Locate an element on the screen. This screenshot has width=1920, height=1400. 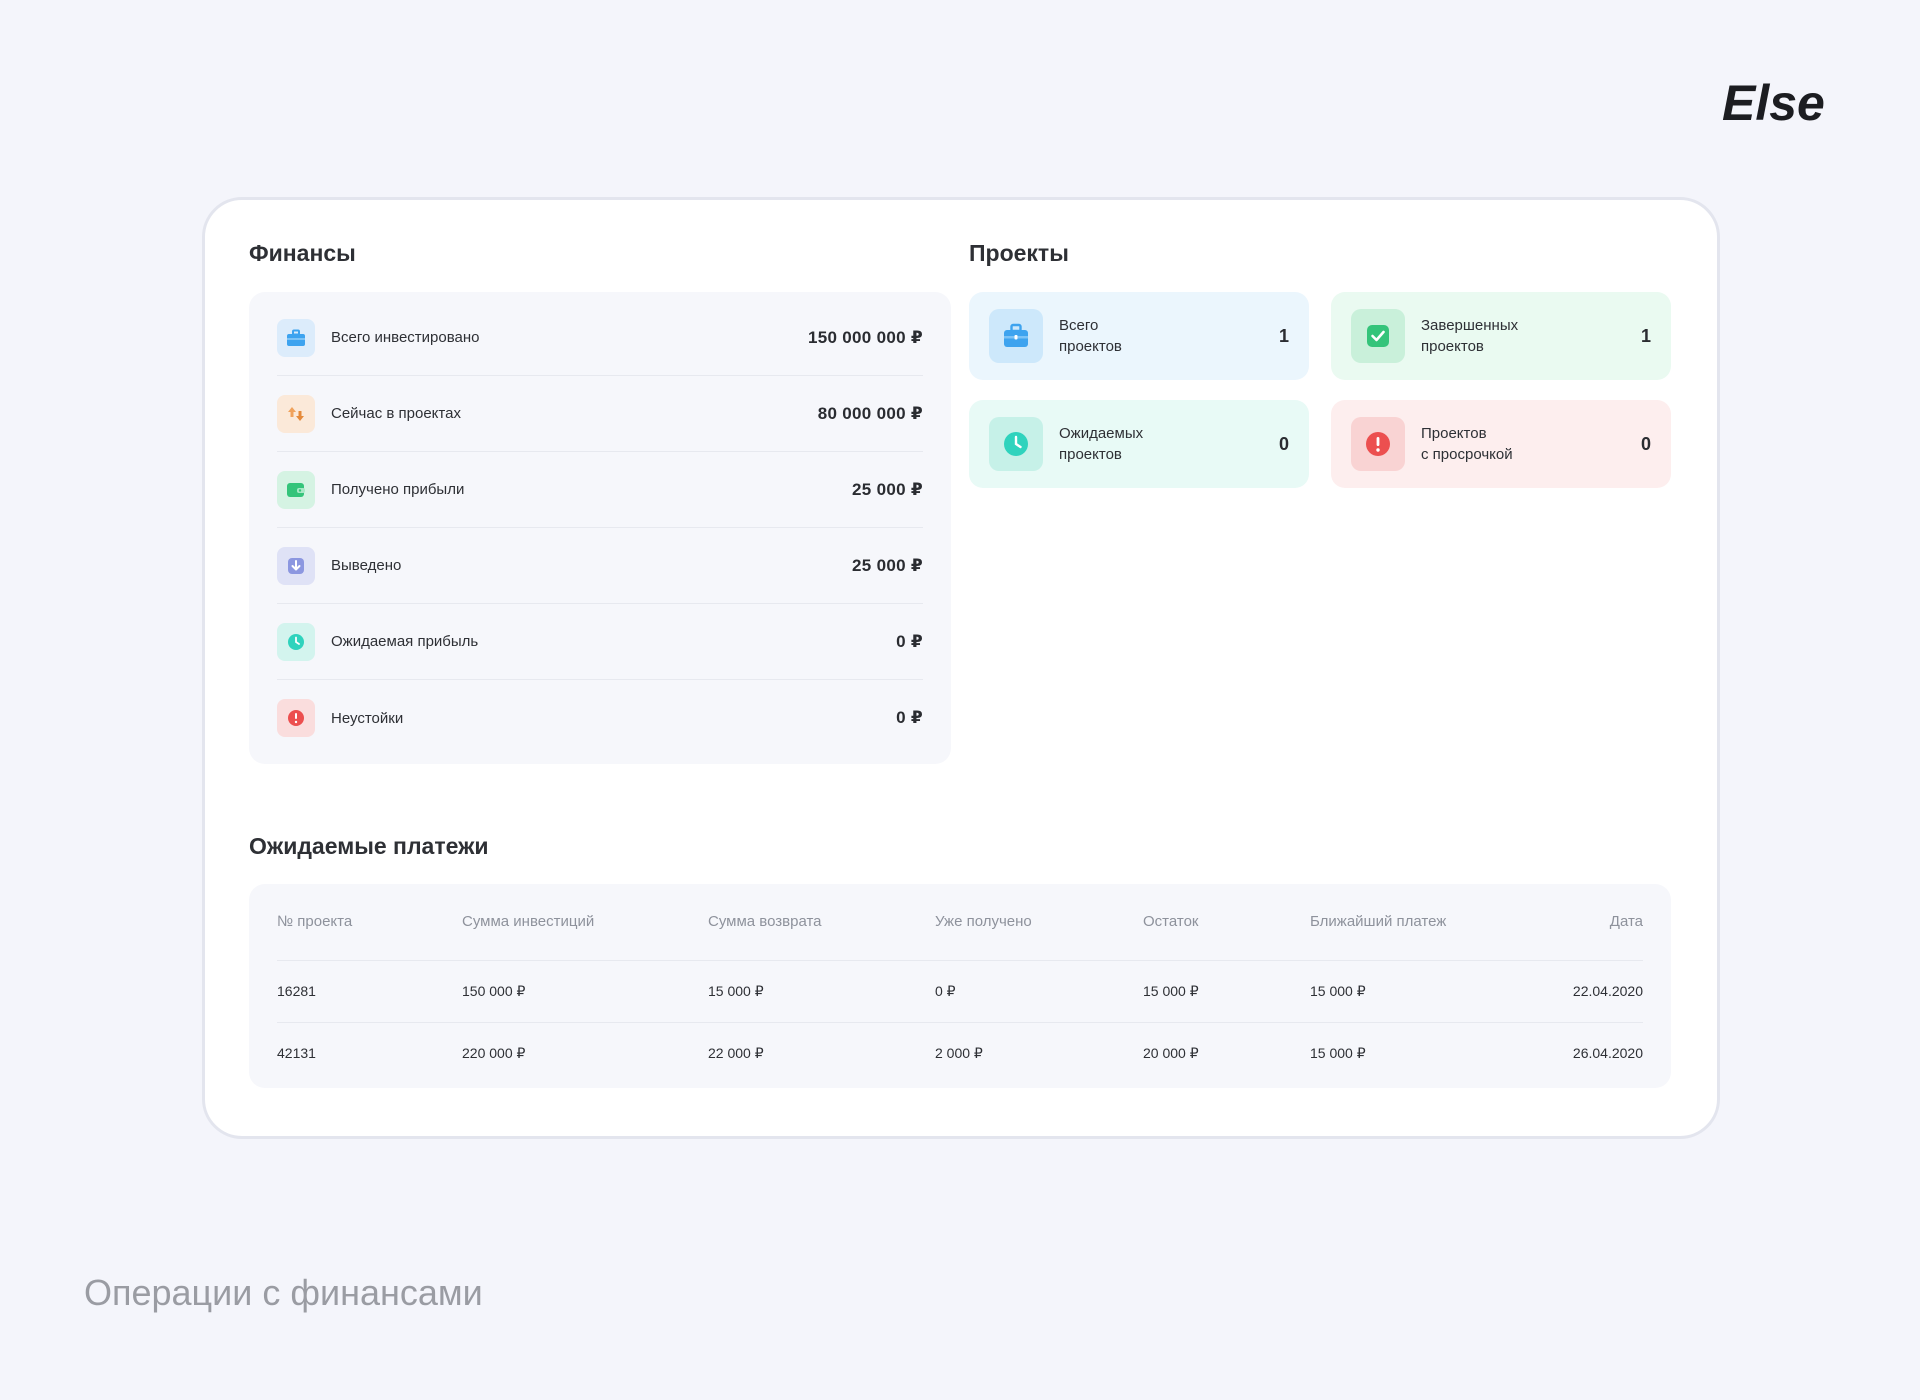
column-header: № проекта is located at coordinates (369, 922).